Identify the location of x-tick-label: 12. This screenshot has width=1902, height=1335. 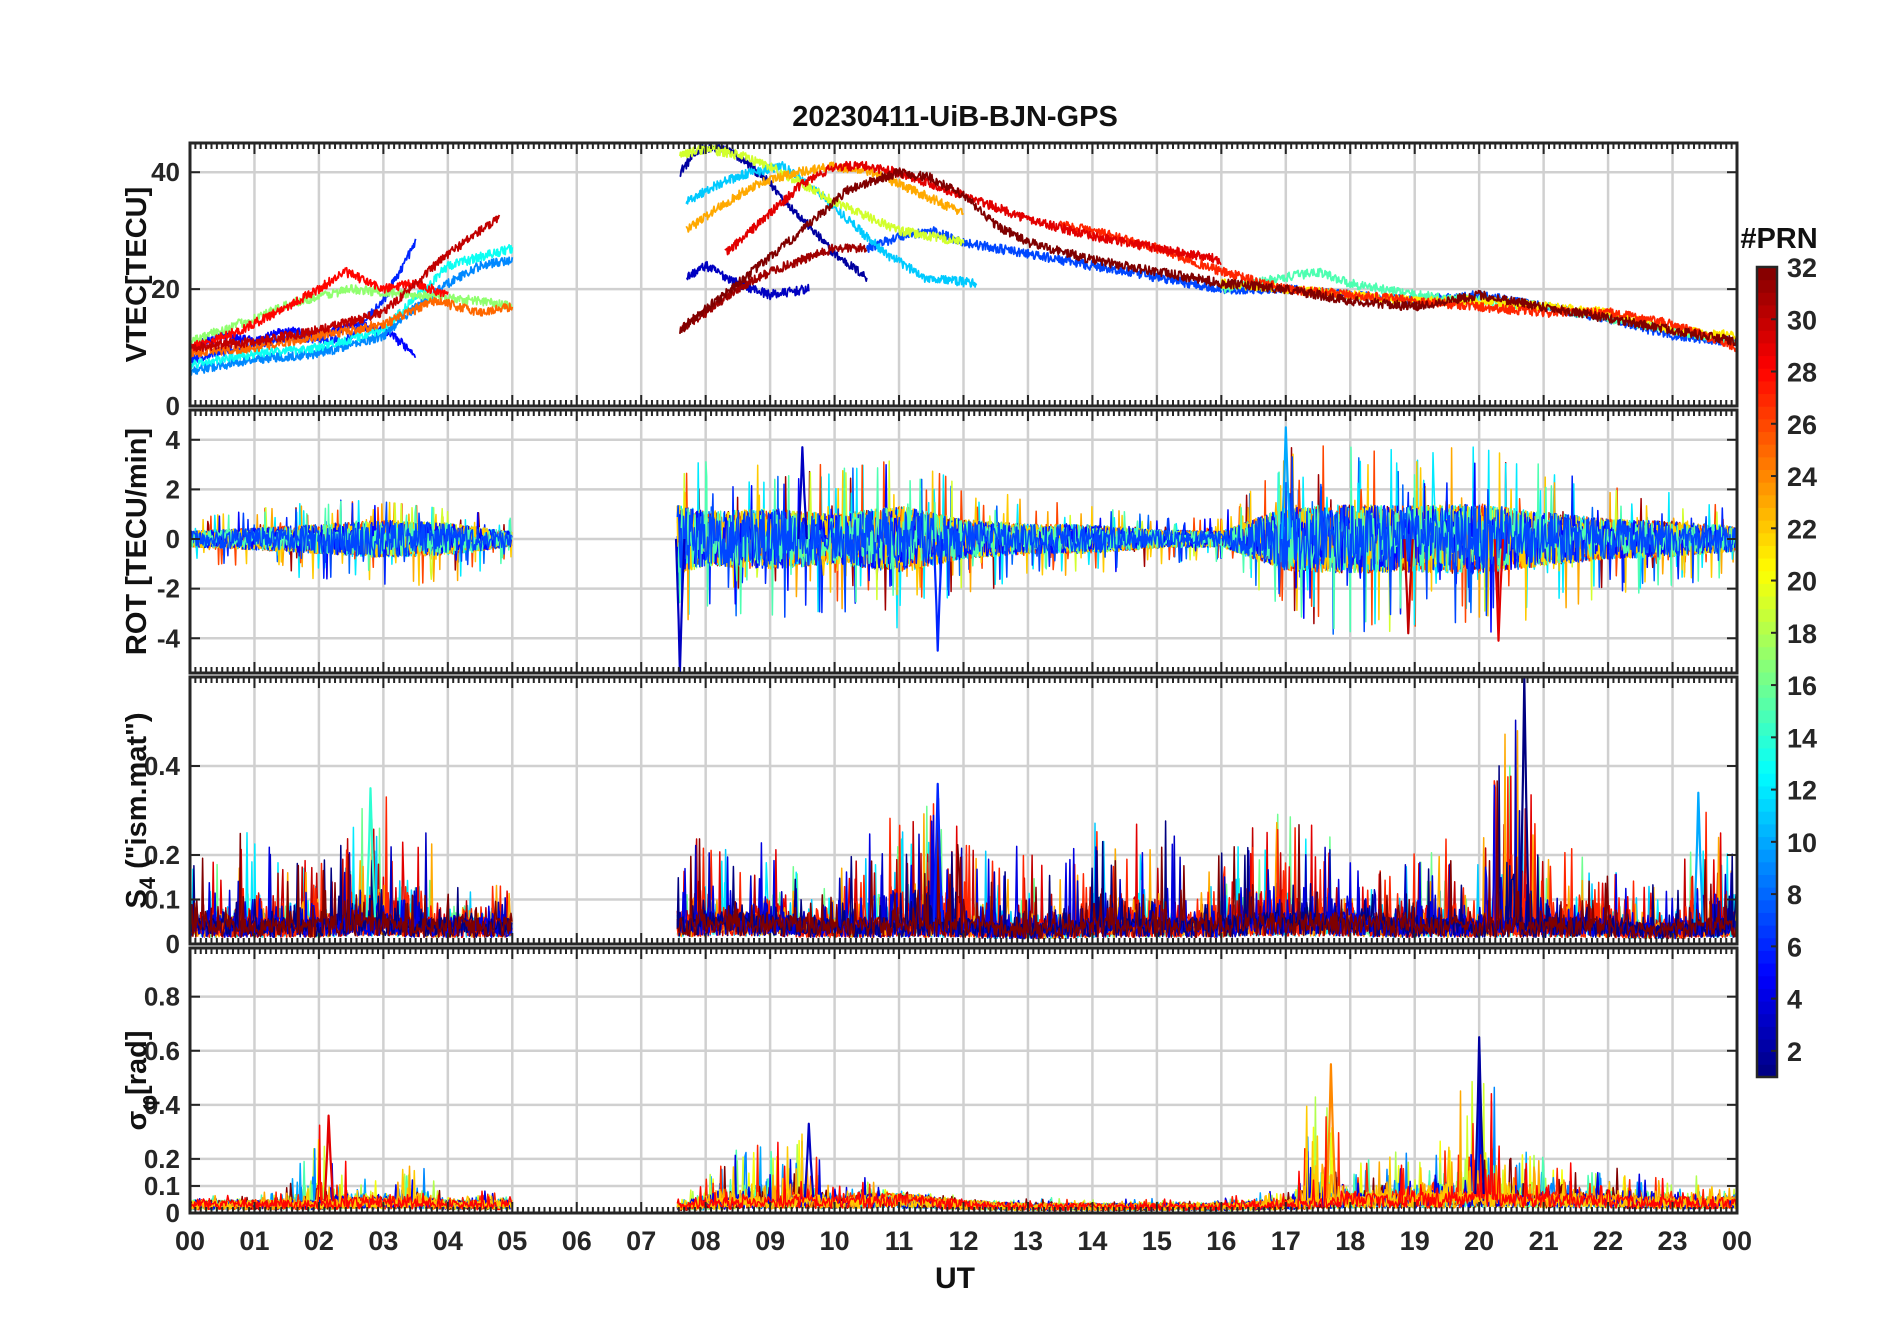
(963, 1241).